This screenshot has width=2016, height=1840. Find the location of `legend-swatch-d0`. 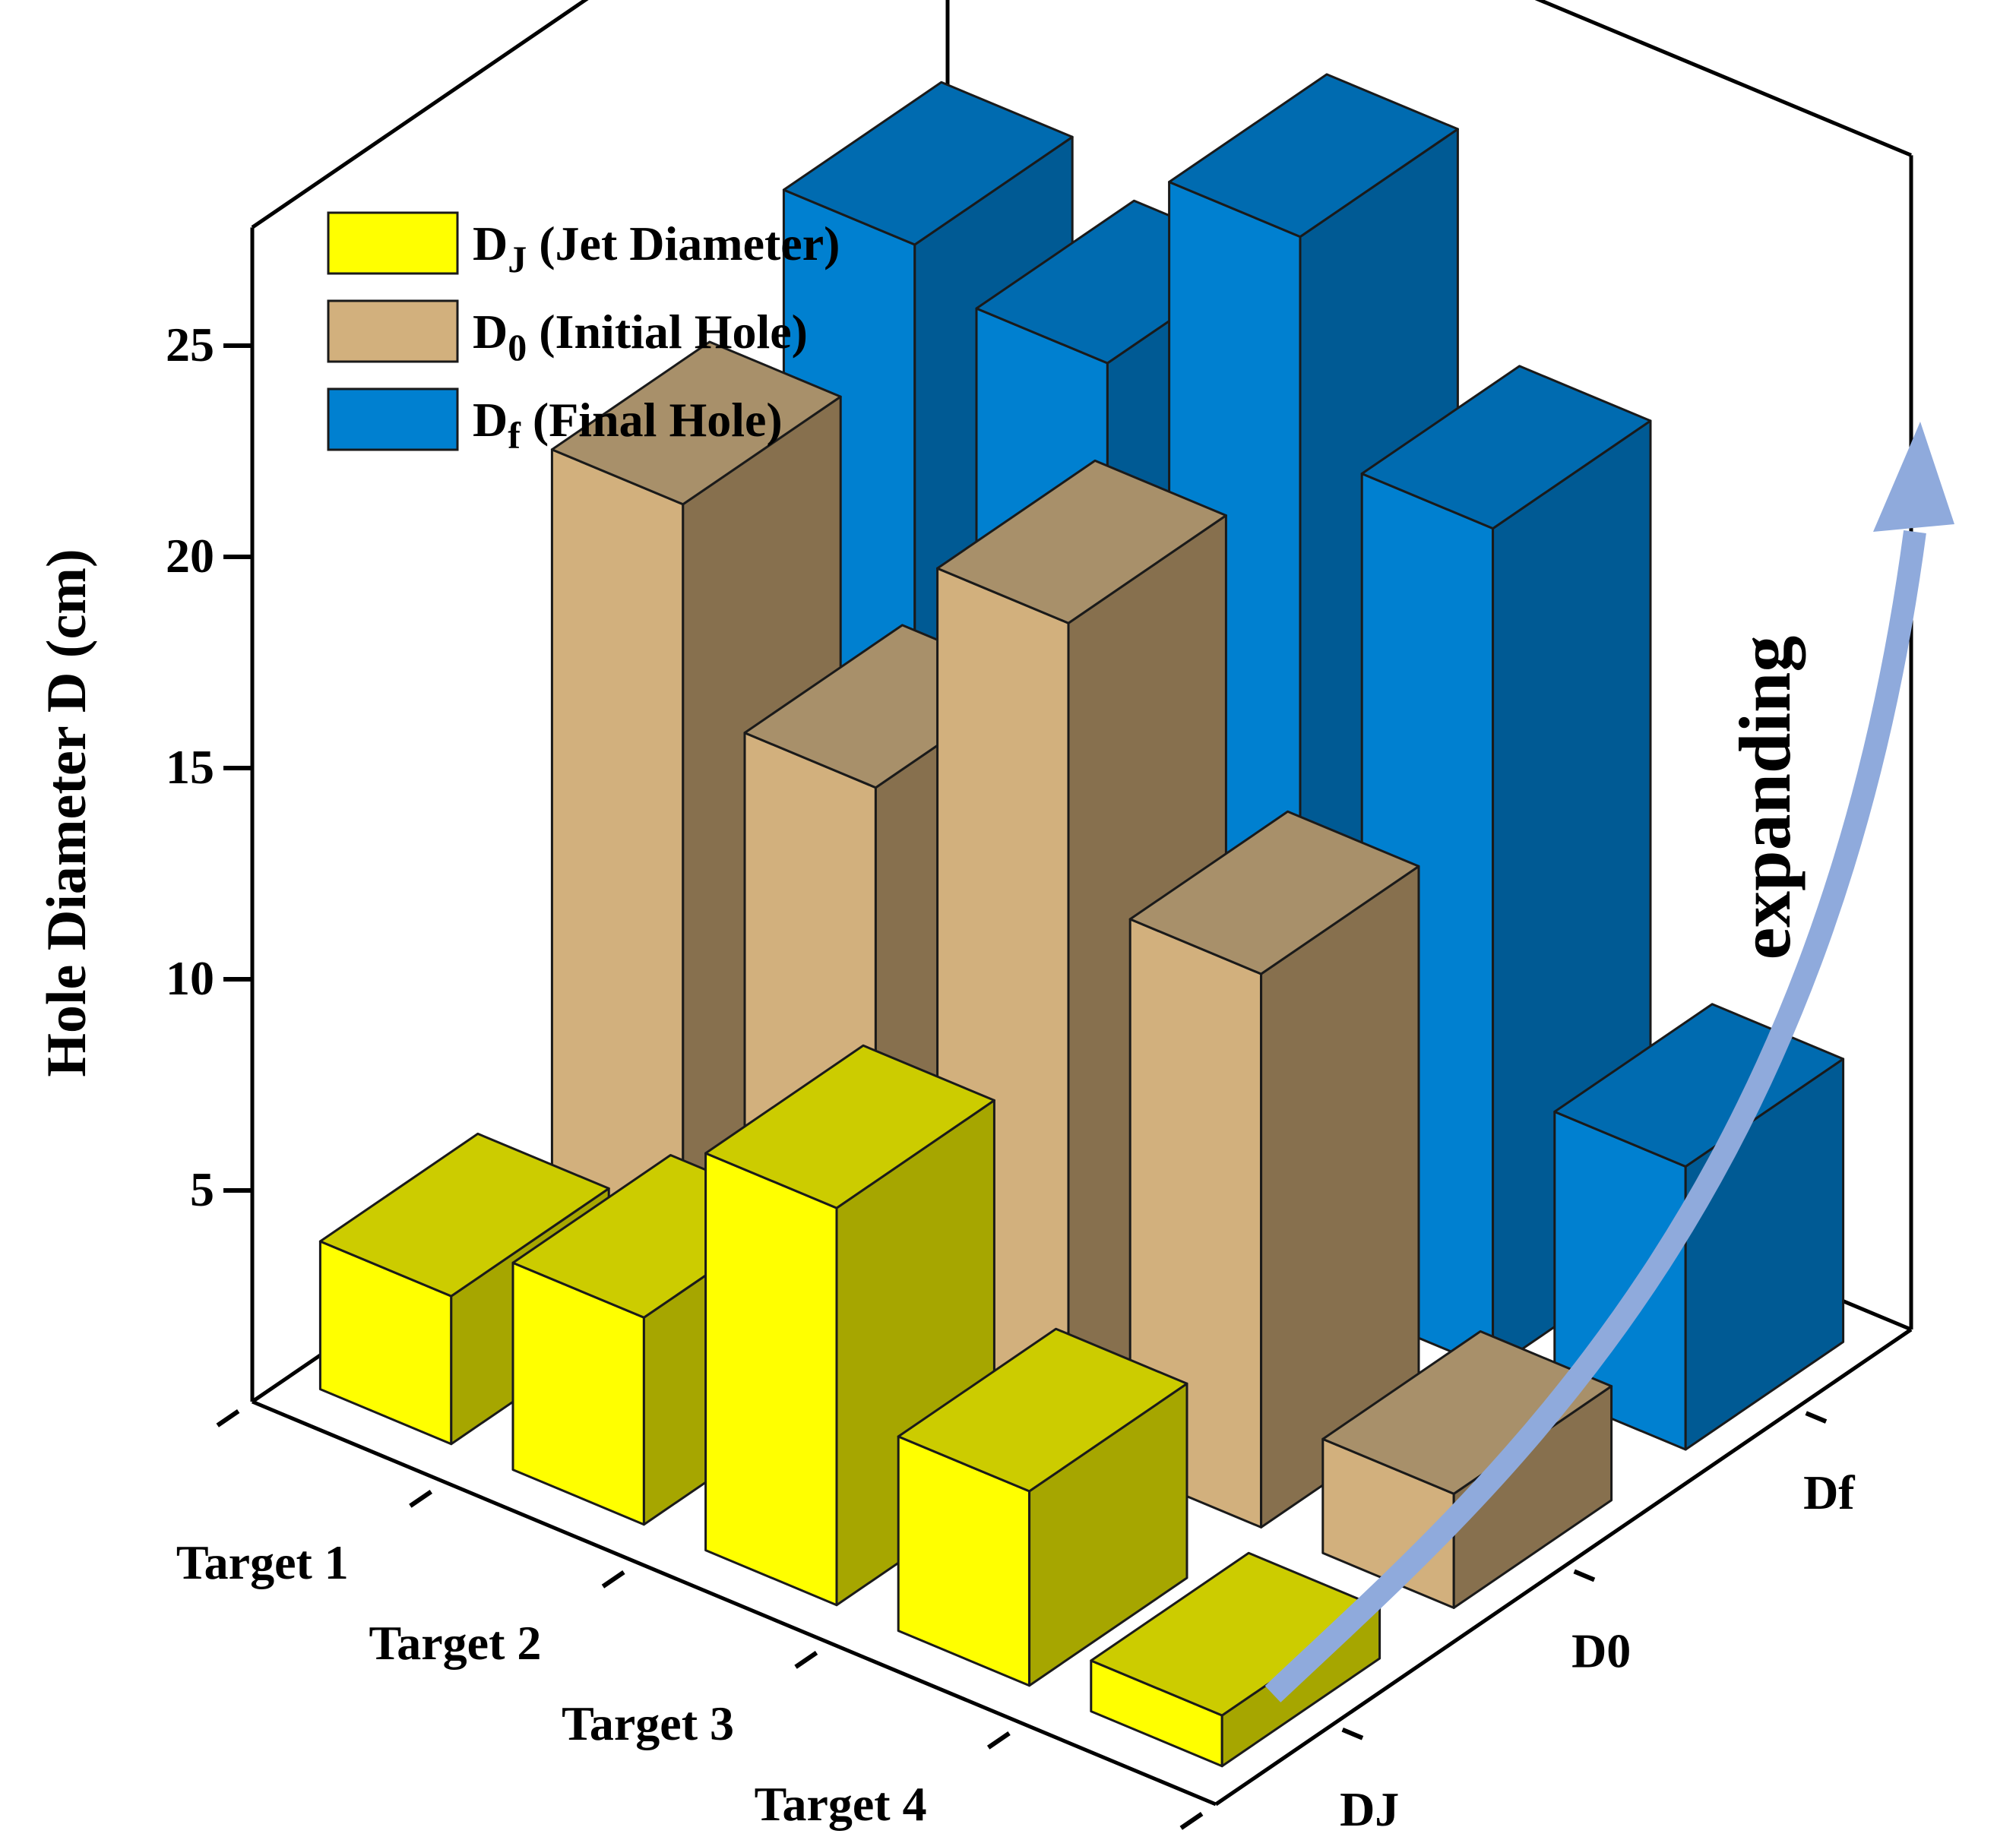

legend-swatch-d0 is located at coordinates (393, 331).